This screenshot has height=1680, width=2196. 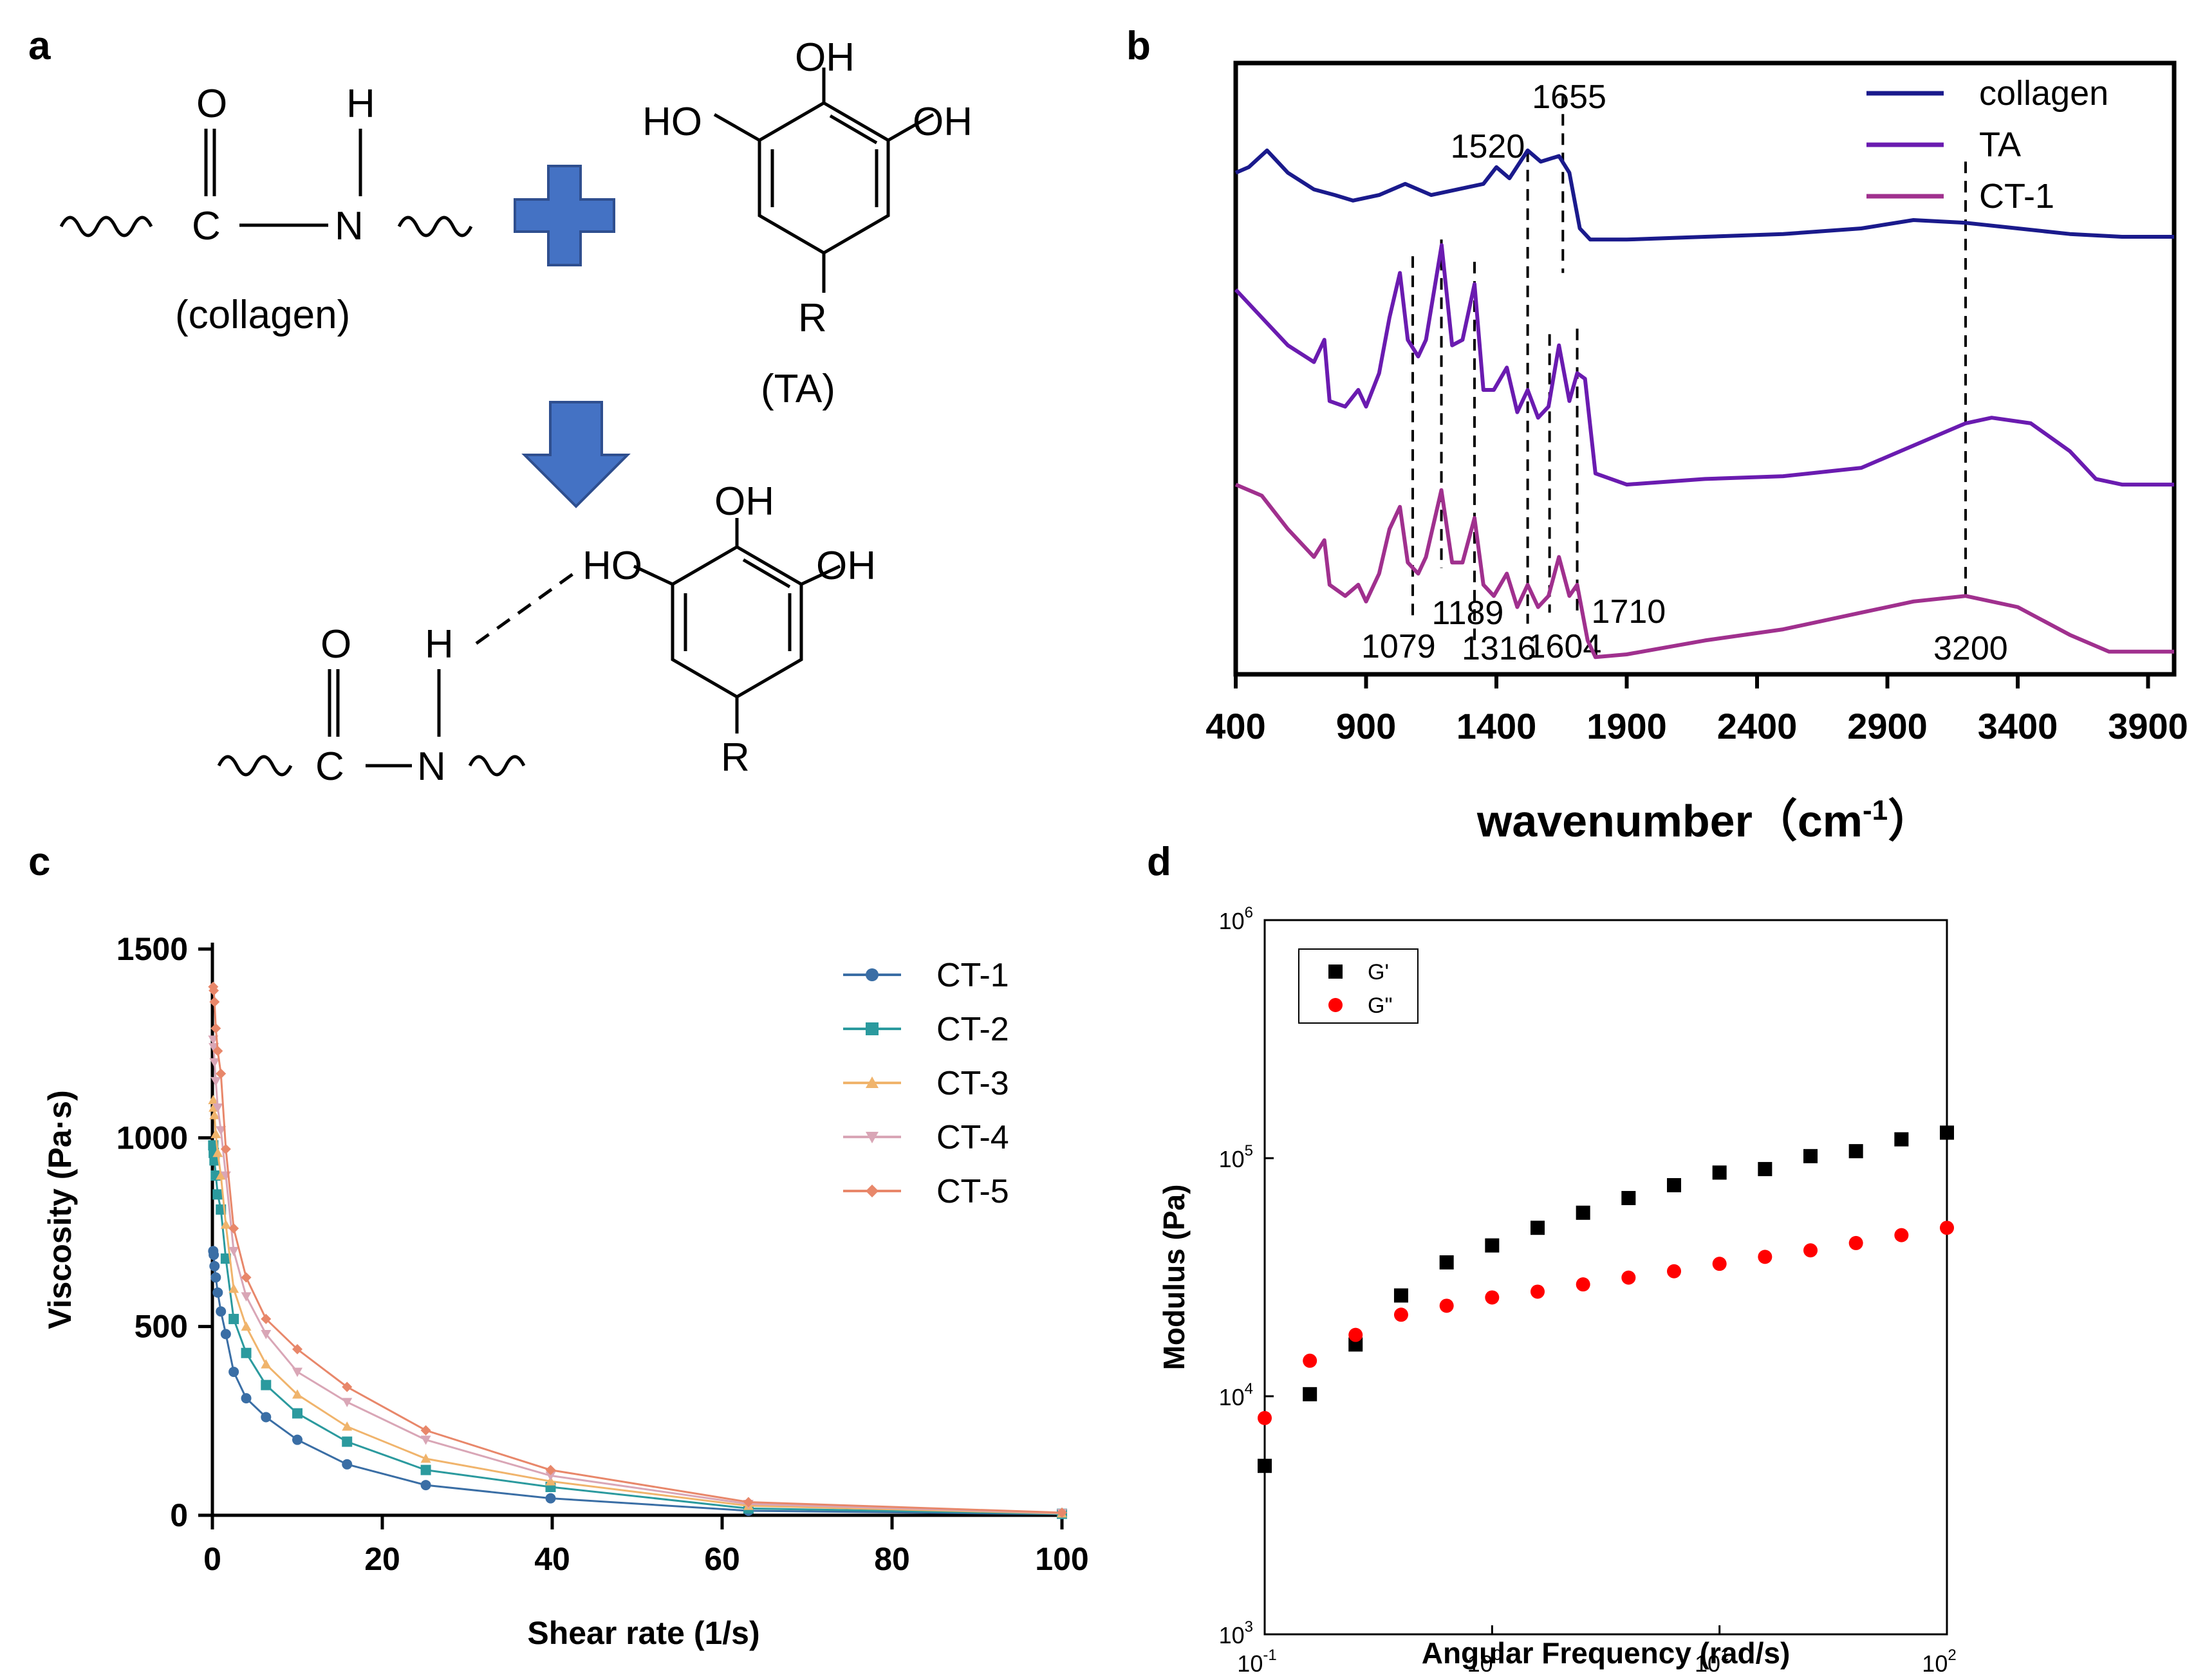 I want to click on peak-label: 1079, so click(x=1398, y=646).